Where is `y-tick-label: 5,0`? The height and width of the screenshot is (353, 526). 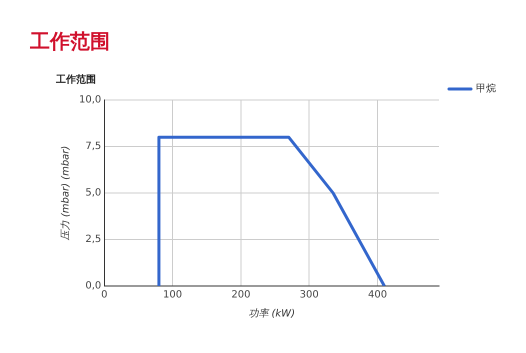 y-tick-label: 5,0 is located at coordinates (93, 193).